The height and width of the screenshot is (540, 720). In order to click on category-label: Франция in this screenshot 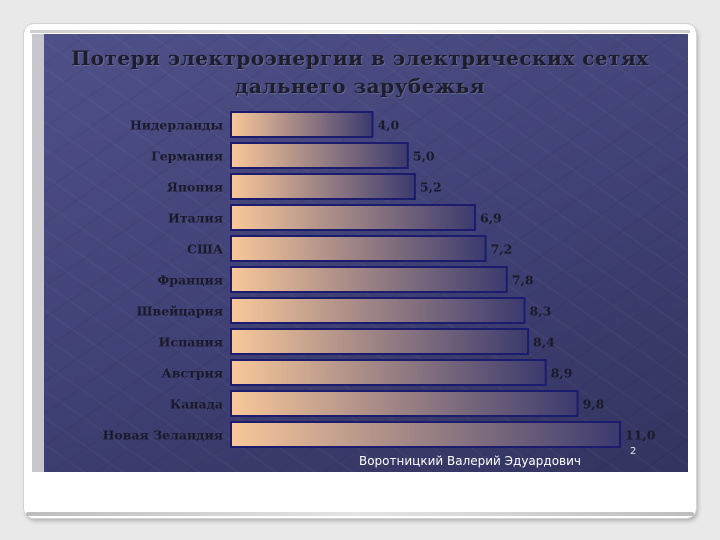, I will do `click(190, 280)`.